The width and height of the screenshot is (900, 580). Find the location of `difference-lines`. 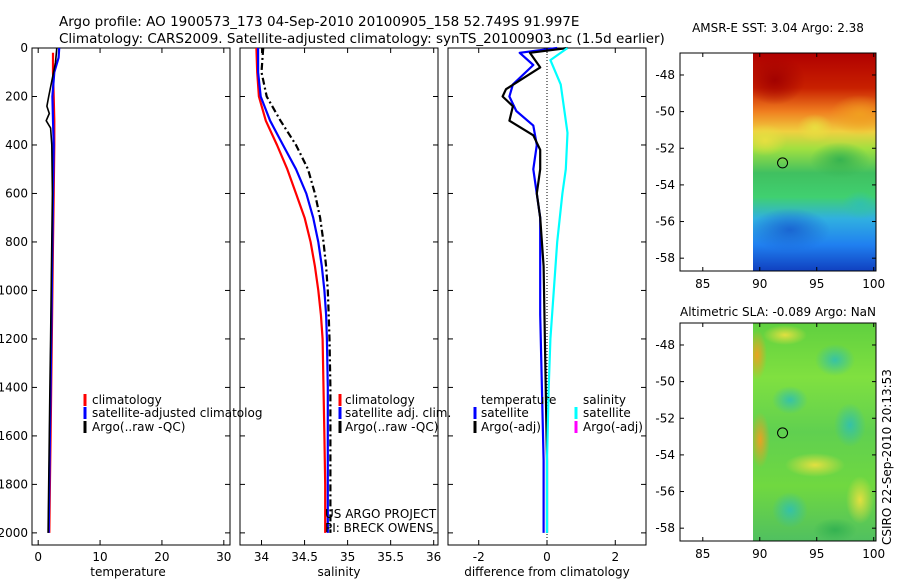

difference-lines is located at coordinates (535, 289).